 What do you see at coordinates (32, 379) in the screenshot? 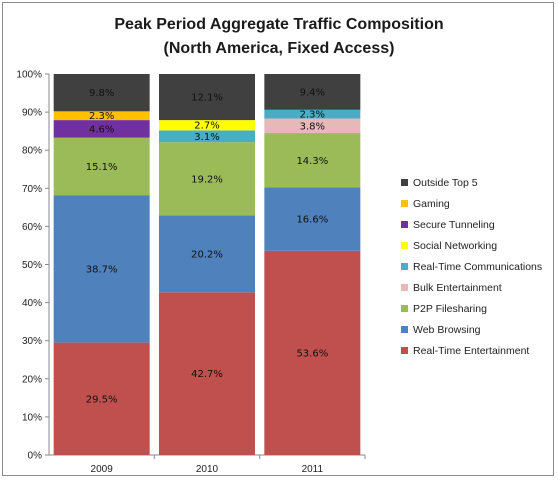
I see `y-tick-label: 20%` at bounding box center [32, 379].